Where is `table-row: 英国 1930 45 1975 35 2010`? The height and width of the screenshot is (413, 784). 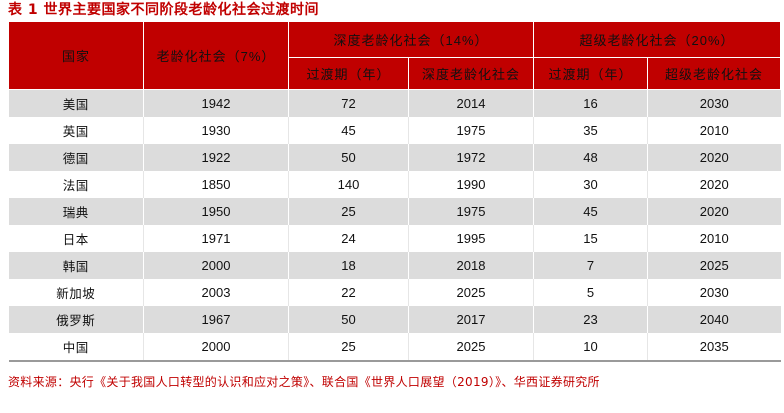 table-row: 英国 1930 45 1975 35 2010 is located at coordinates (394, 130).